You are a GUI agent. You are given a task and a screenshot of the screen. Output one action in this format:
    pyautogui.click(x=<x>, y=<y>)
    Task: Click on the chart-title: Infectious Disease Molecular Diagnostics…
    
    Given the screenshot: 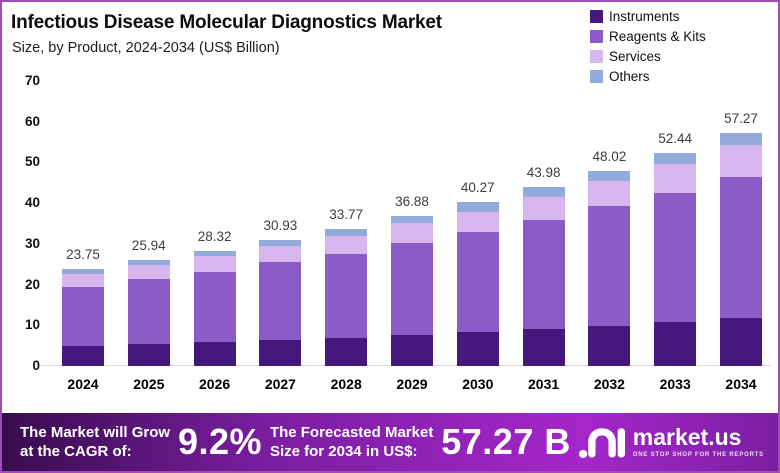 What is the action you would take?
    pyautogui.click(x=226, y=22)
    